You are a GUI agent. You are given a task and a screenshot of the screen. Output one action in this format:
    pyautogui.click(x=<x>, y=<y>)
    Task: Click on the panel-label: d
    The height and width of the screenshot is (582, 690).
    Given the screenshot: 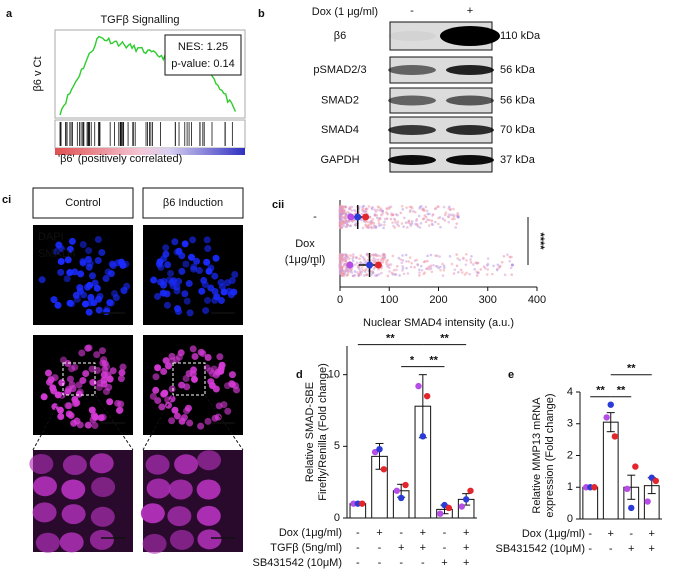 What is the action you would take?
    pyautogui.click(x=299, y=375)
    